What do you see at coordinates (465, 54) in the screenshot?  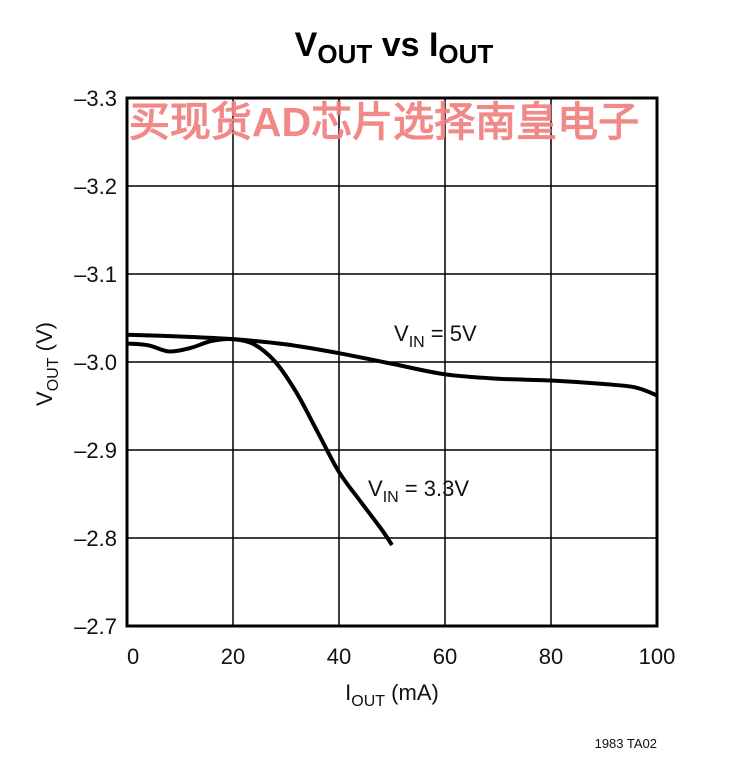 I see `chart-title-sub2: OUT` at bounding box center [465, 54].